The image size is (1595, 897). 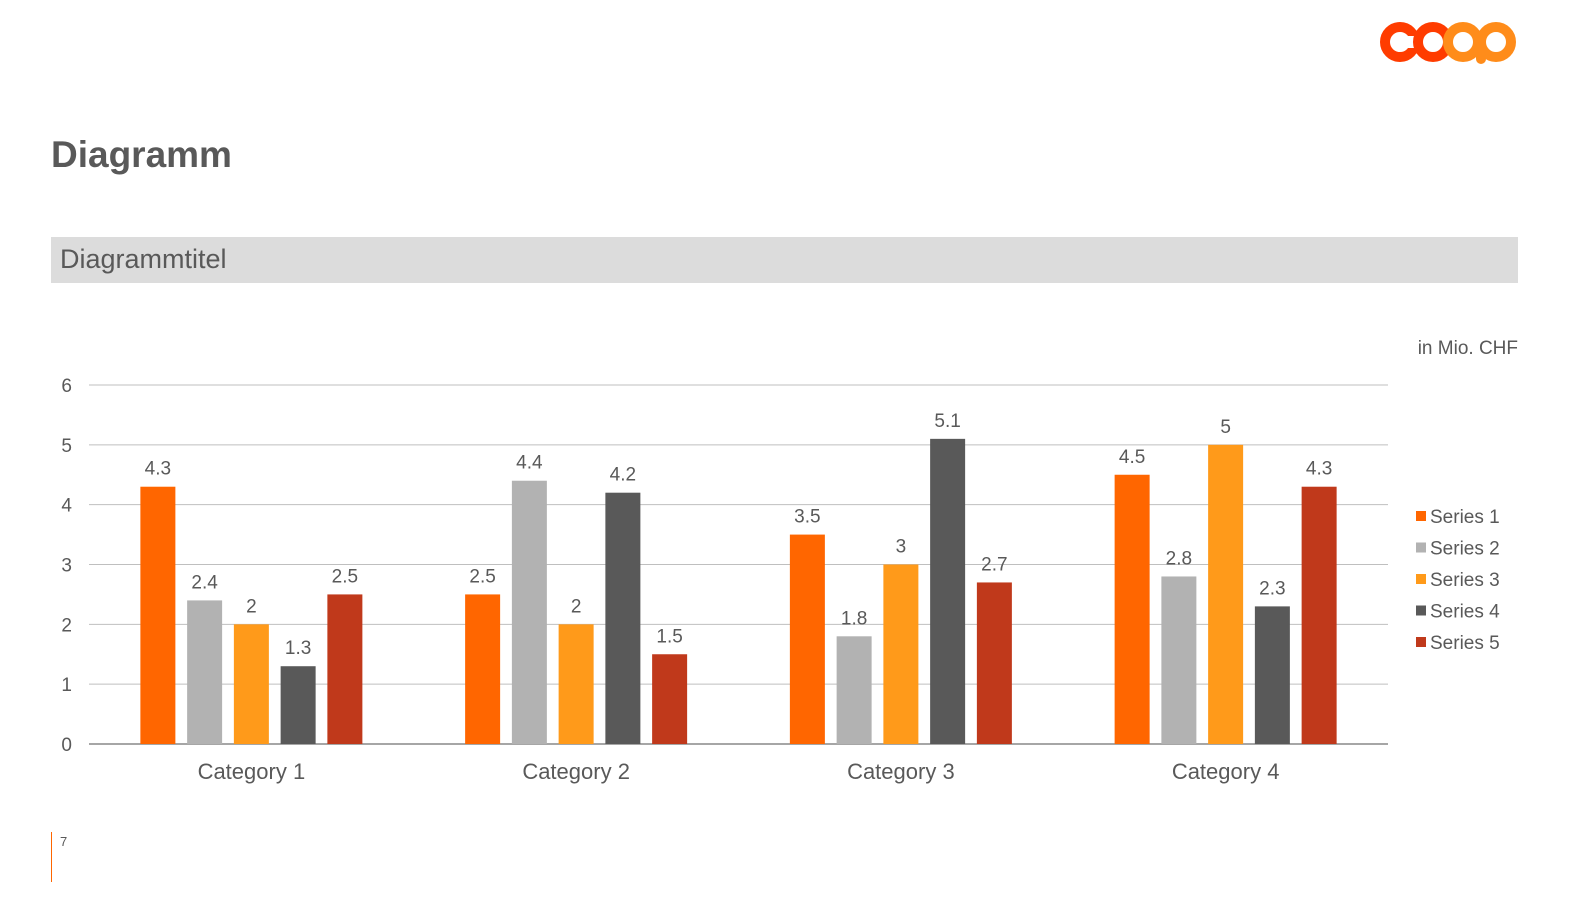 I want to click on chart-title-bar: Diagrammtitel, so click(x=784, y=260).